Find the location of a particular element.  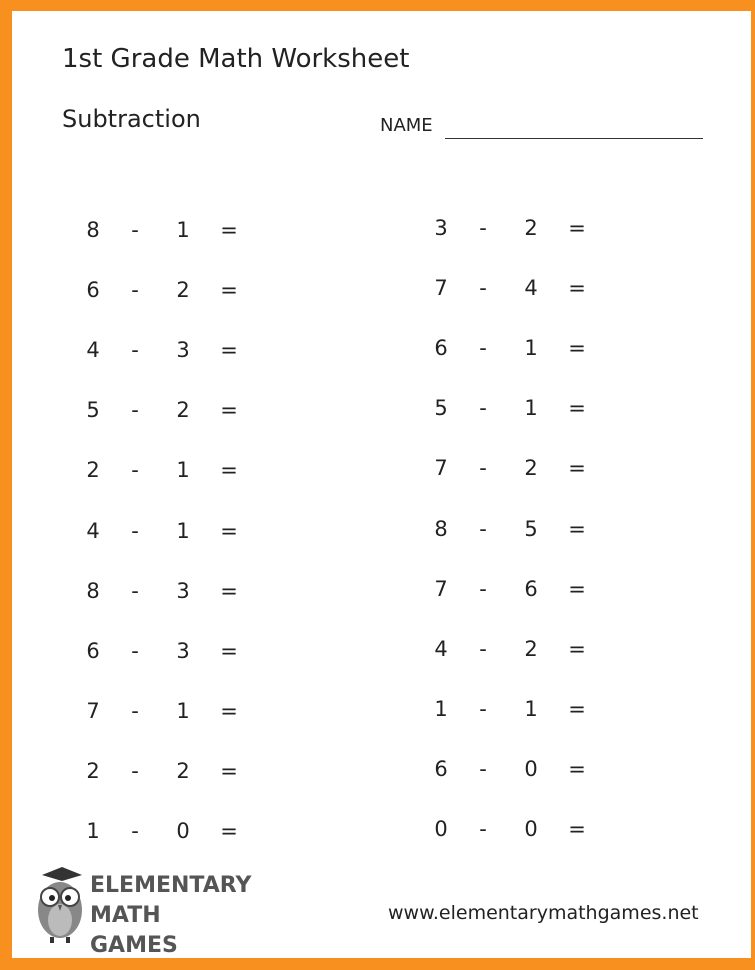

minuend: 0 is located at coordinates (441, 829).